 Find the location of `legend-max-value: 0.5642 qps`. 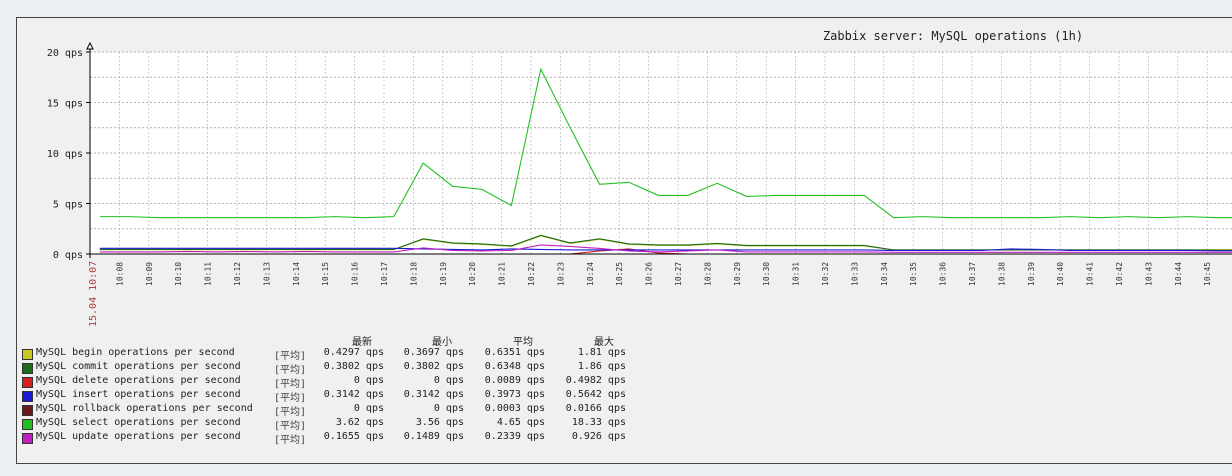

legend-max-value: 0.5642 qps is located at coordinates (595, 394).